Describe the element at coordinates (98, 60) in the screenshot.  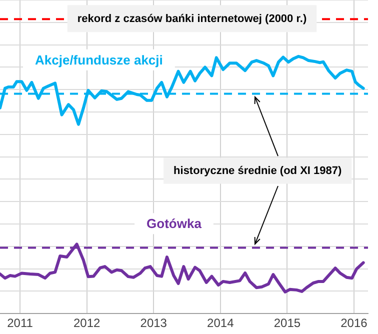
I see `series-label: Akcje/fundusze akcji` at that location.